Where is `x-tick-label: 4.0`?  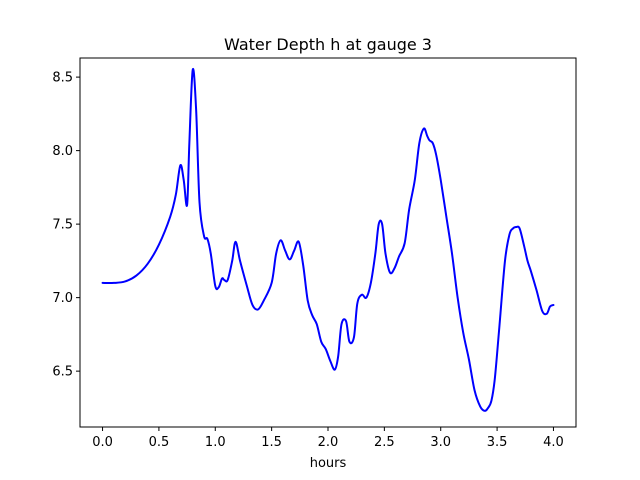 x-tick-label: 4.0 is located at coordinates (553, 442).